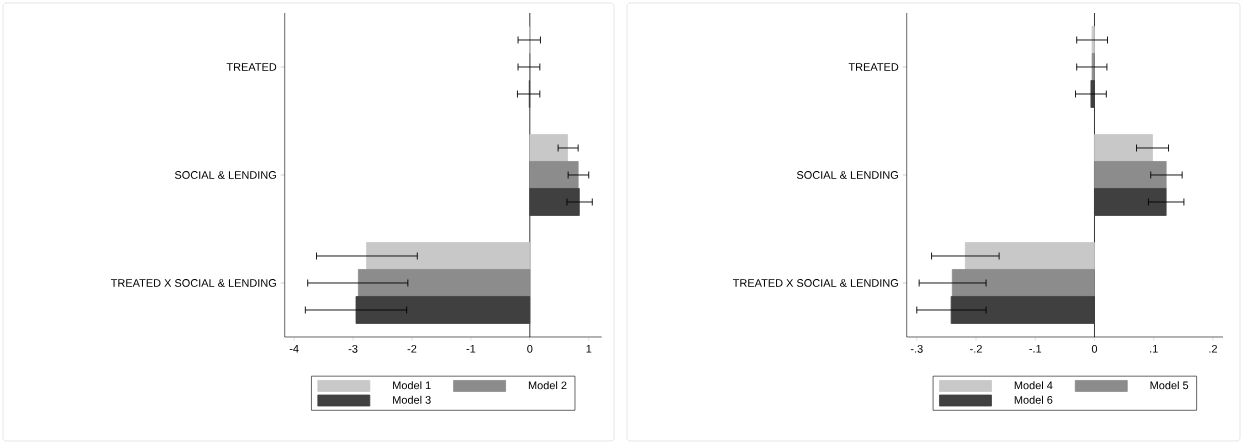 The image size is (1243, 444). Describe the element at coordinates (353, 348) in the screenshot. I see `x-tick-label: -3` at that location.